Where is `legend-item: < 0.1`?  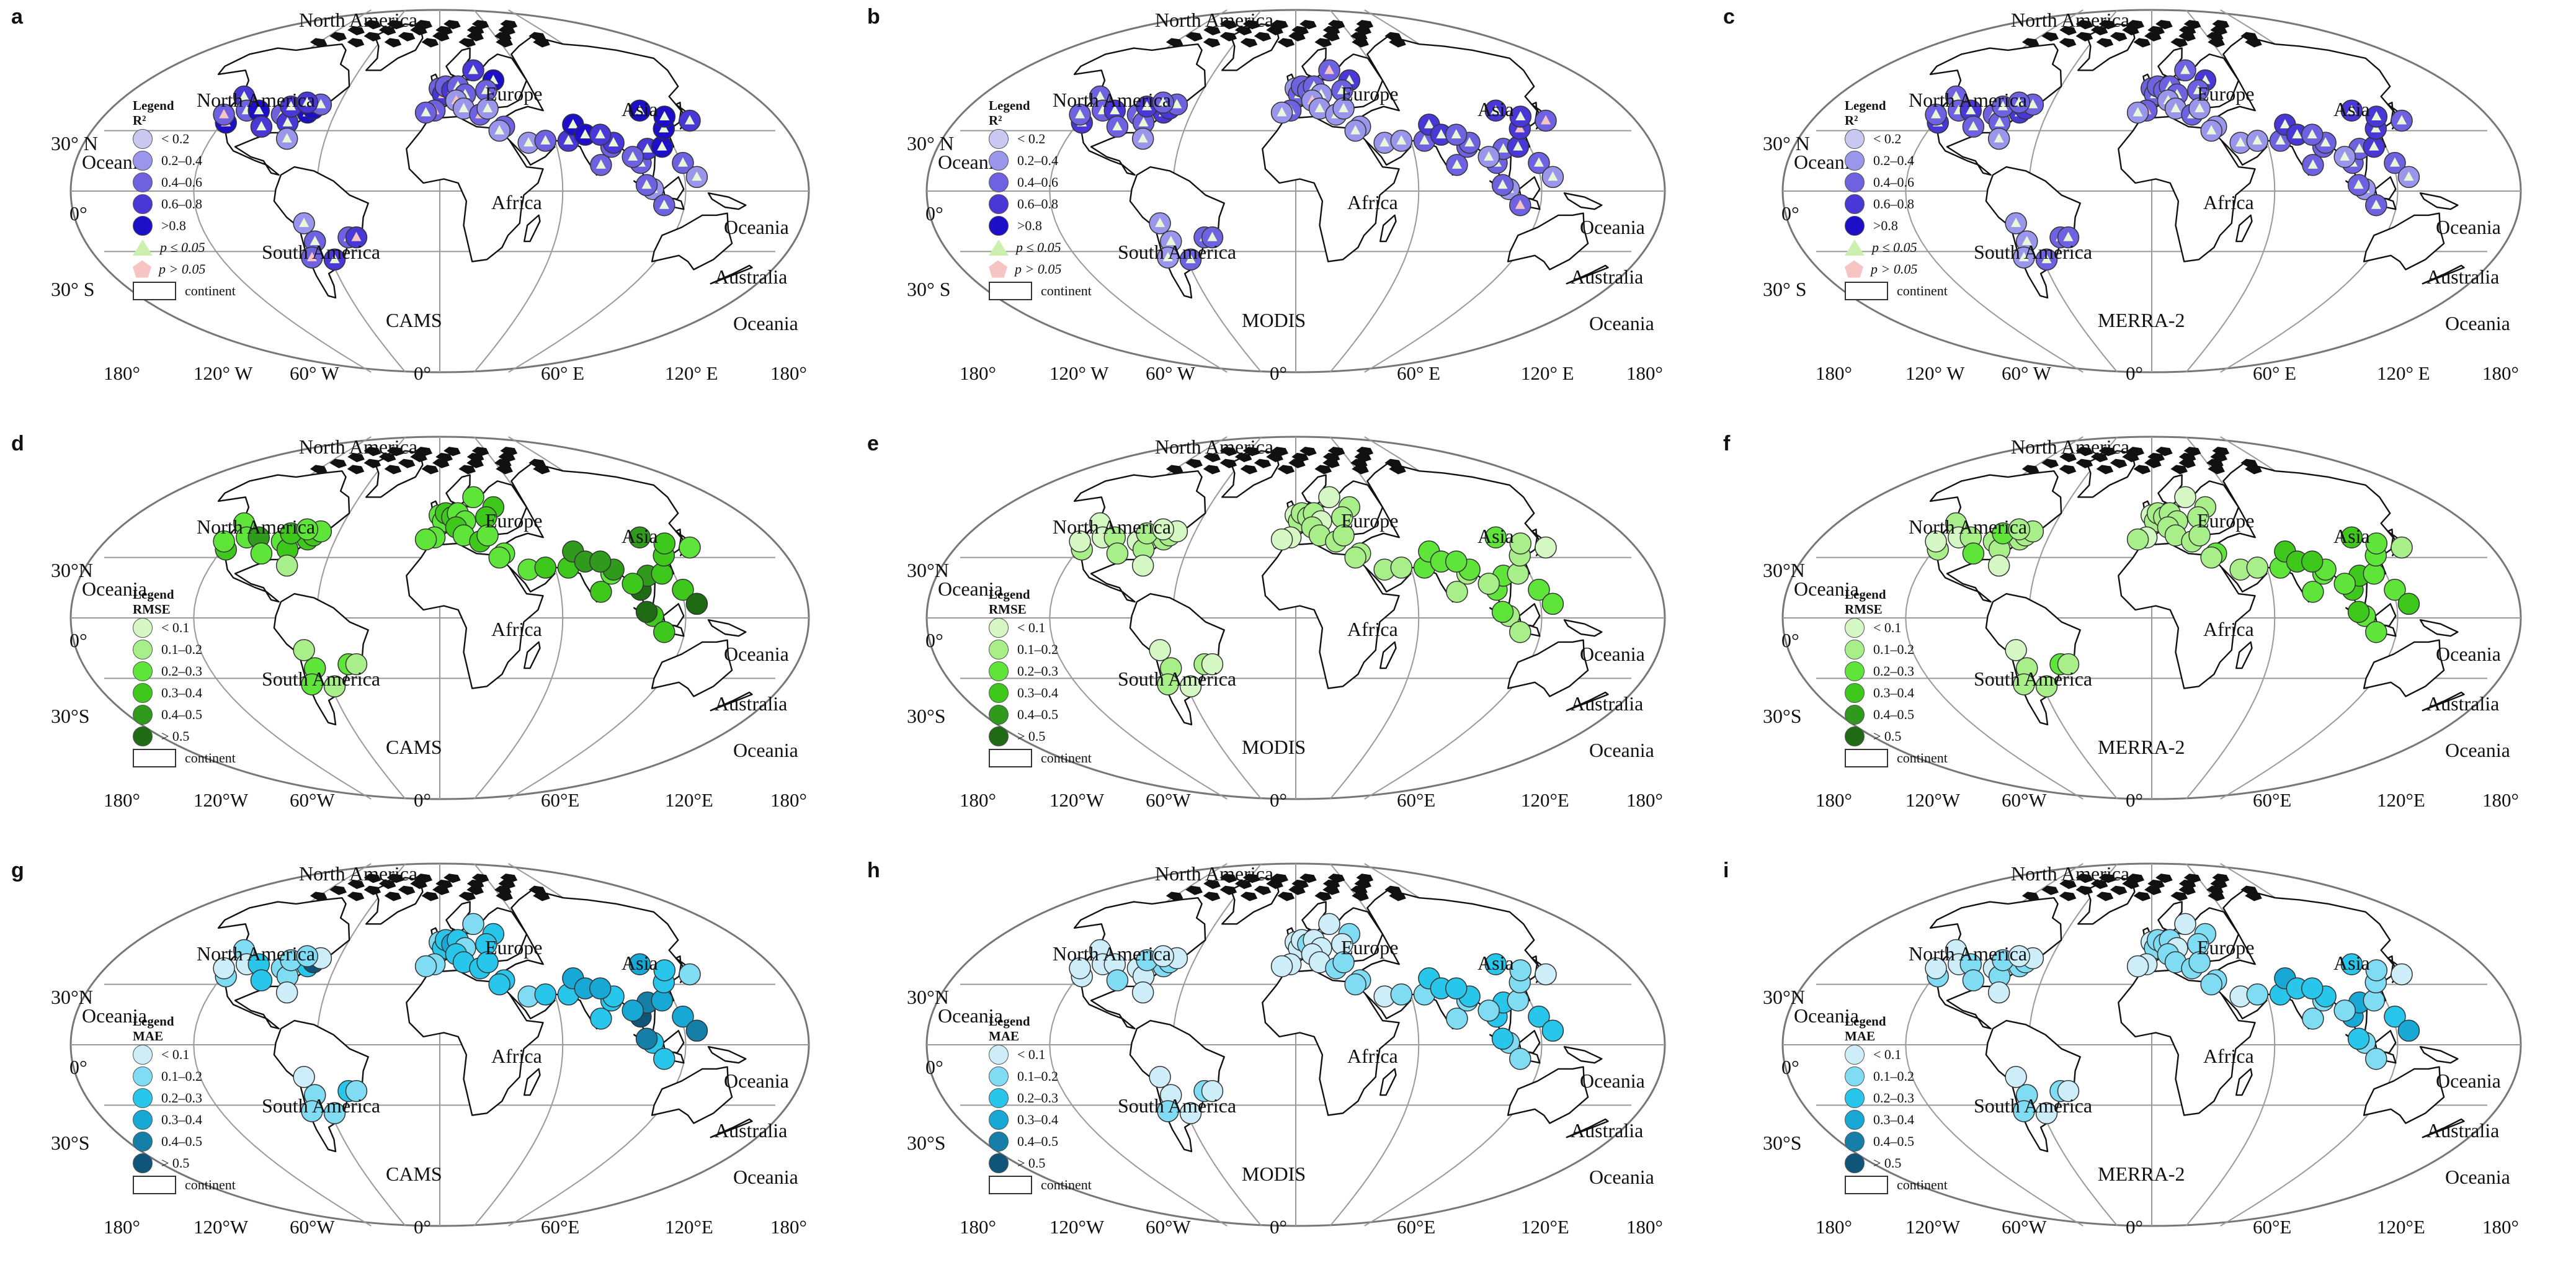 legend-item: < 0.1 is located at coordinates (1897, 627).